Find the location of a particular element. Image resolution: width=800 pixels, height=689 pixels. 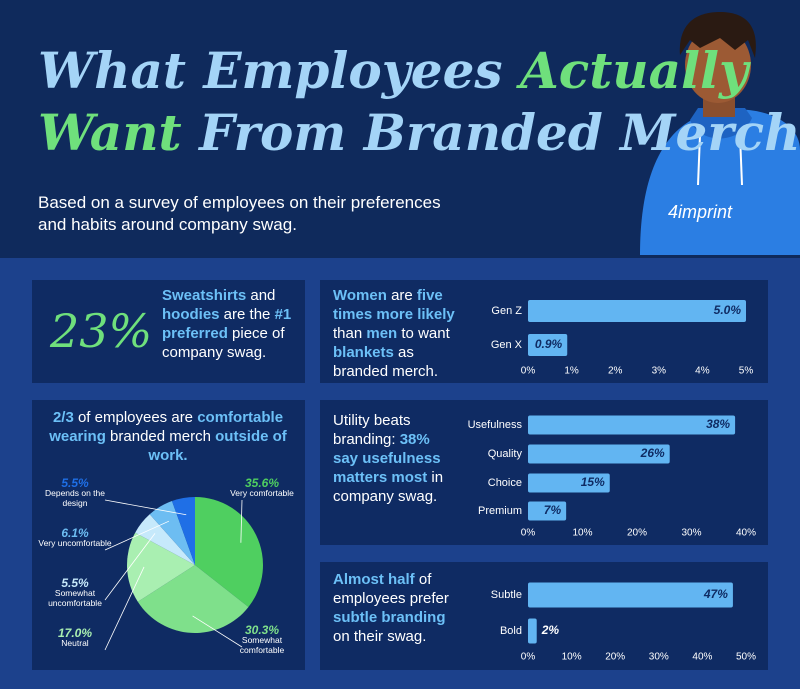

slice-label: 5.5% Depends on the design is located at coordinates (75, 492).